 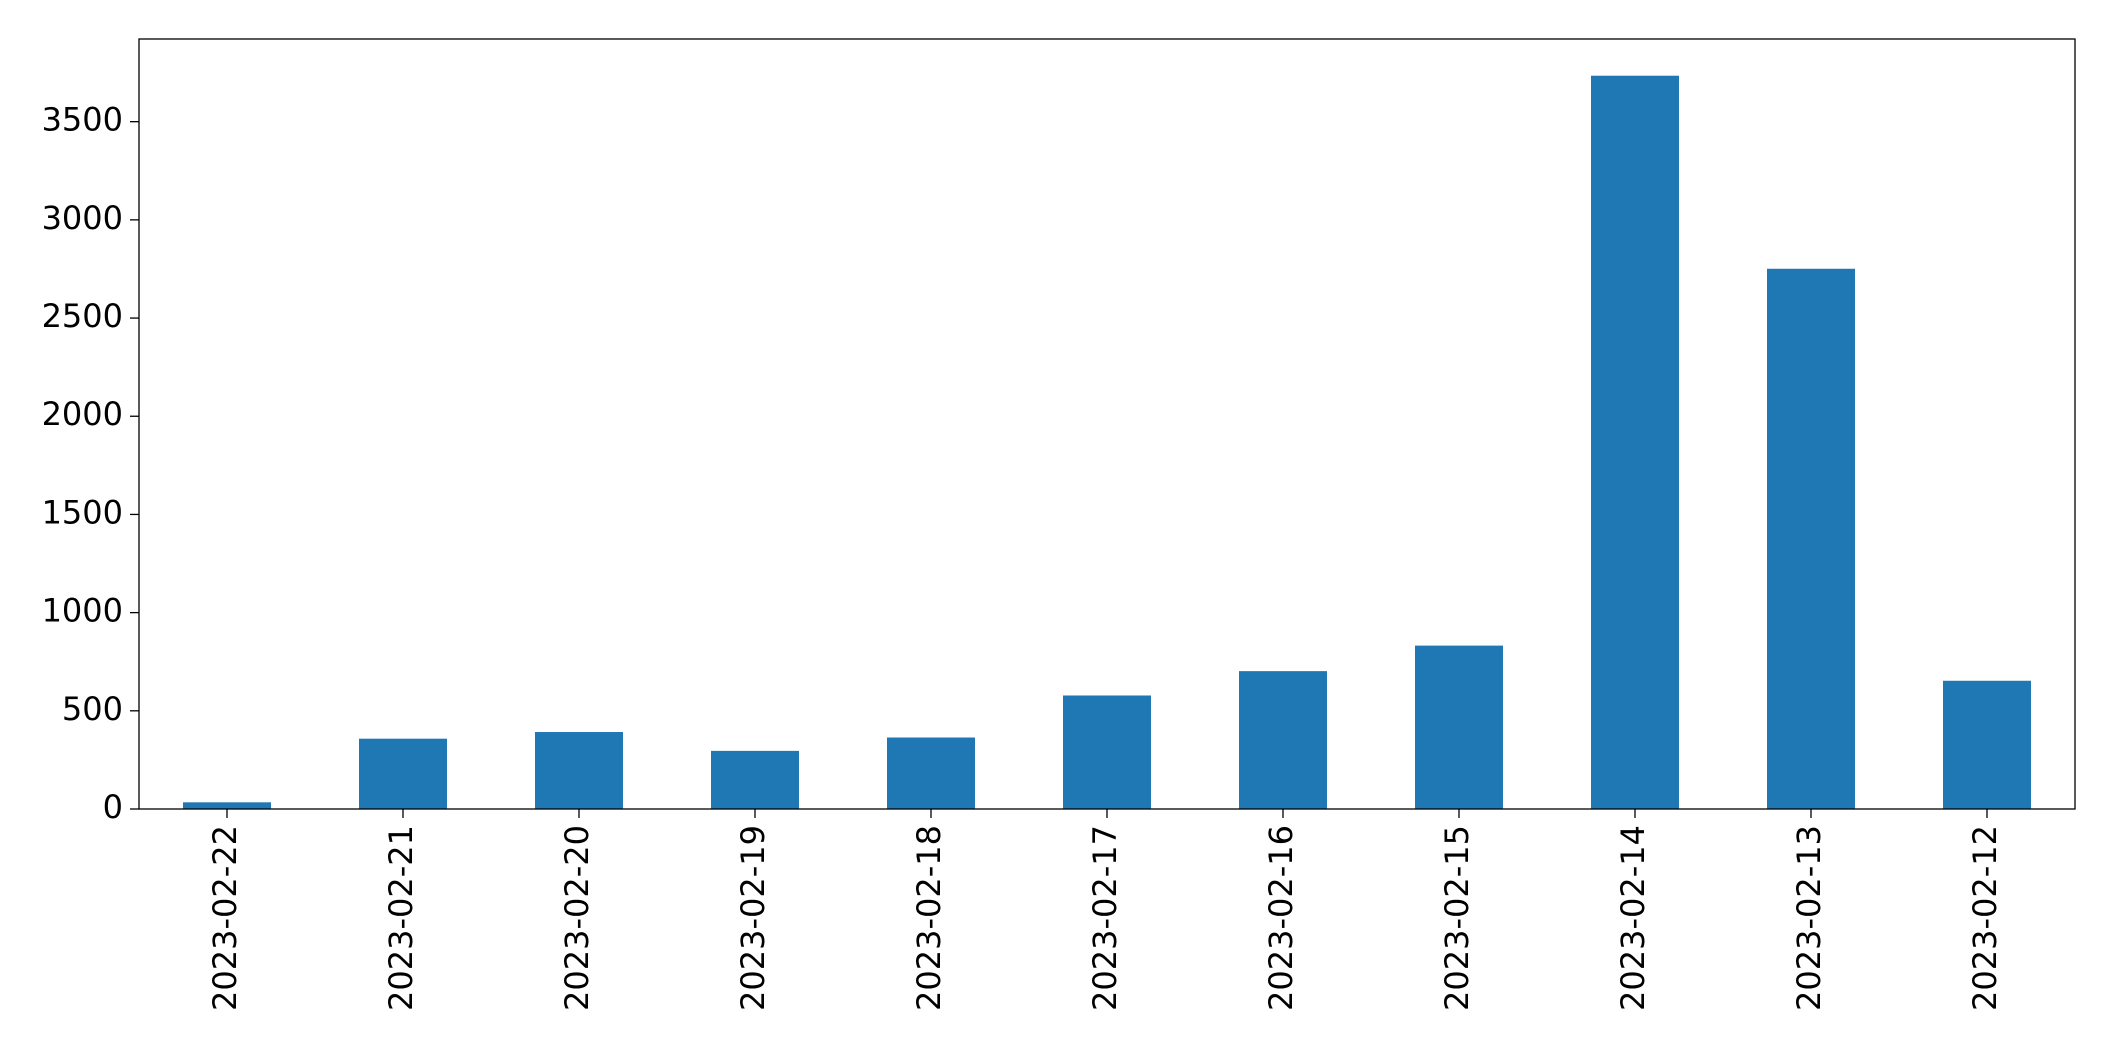 I want to click on x-tick-label: 2023-02-15, so click(x=1457, y=918).